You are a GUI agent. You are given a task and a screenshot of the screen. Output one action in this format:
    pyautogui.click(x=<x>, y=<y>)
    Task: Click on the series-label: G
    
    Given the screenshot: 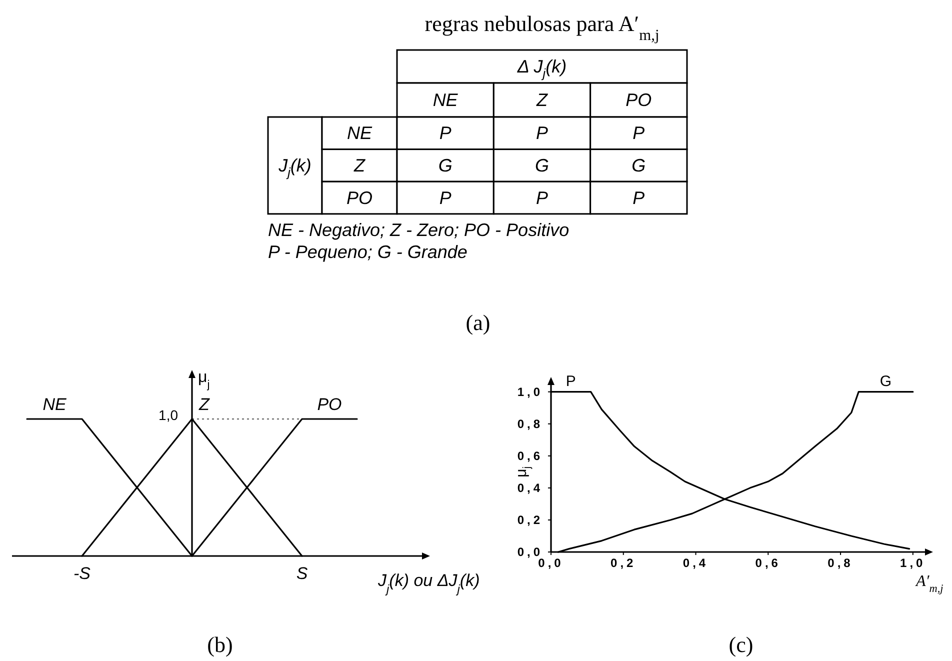 What is the action you would take?
    pyautogui.click(x=886, y=381)
    